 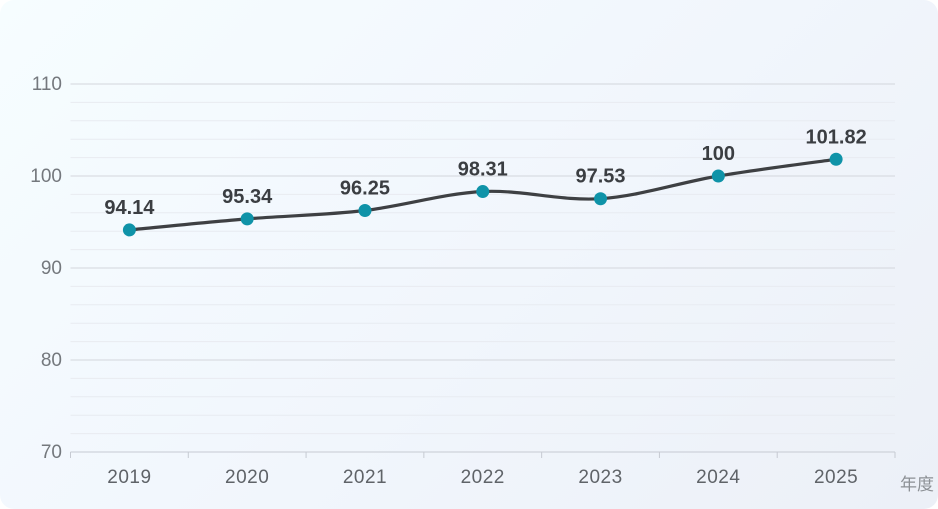 What do you see at coordinates (46, 176) in the screenshot?
I see `y-tick-label: 100` at bounding box center [46, 176].